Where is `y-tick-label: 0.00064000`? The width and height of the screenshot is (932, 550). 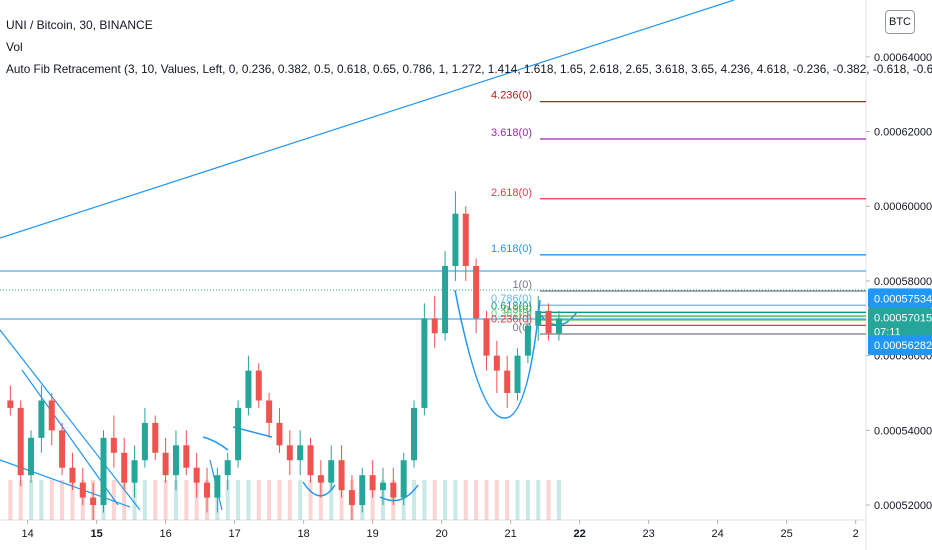 y-tick-label: 0.00064000 is located at coordinates (903, 58).